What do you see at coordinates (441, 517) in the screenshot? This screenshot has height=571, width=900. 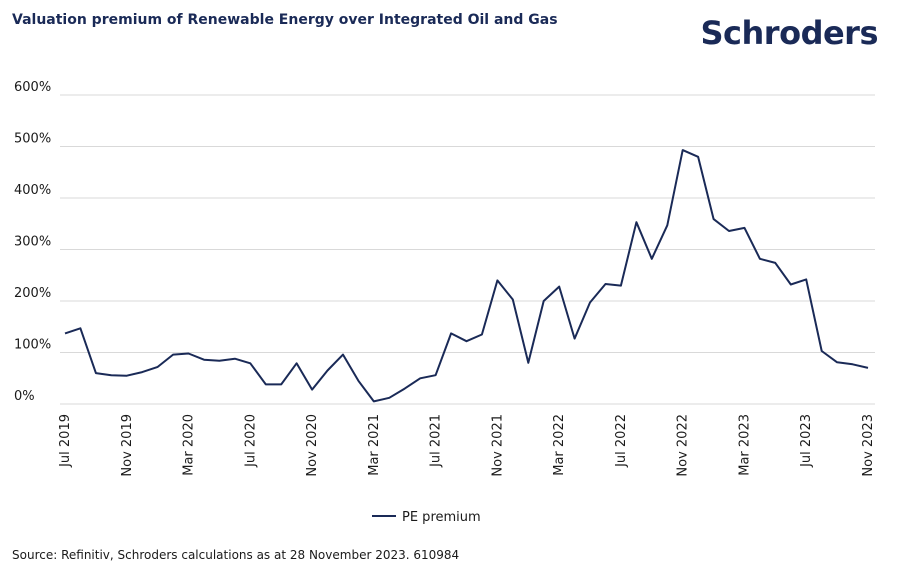 I see `legend-label: PE premium` at bounding box center [441, 517].